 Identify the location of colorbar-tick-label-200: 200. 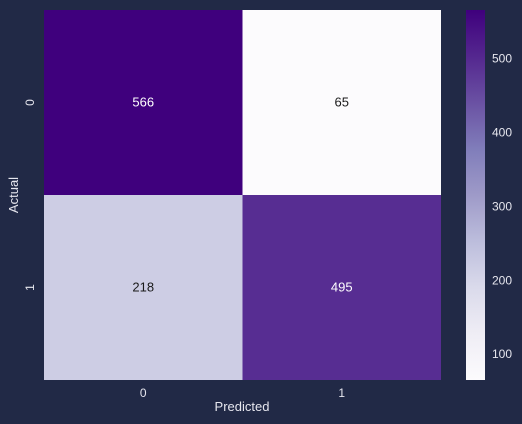
(502, 280).